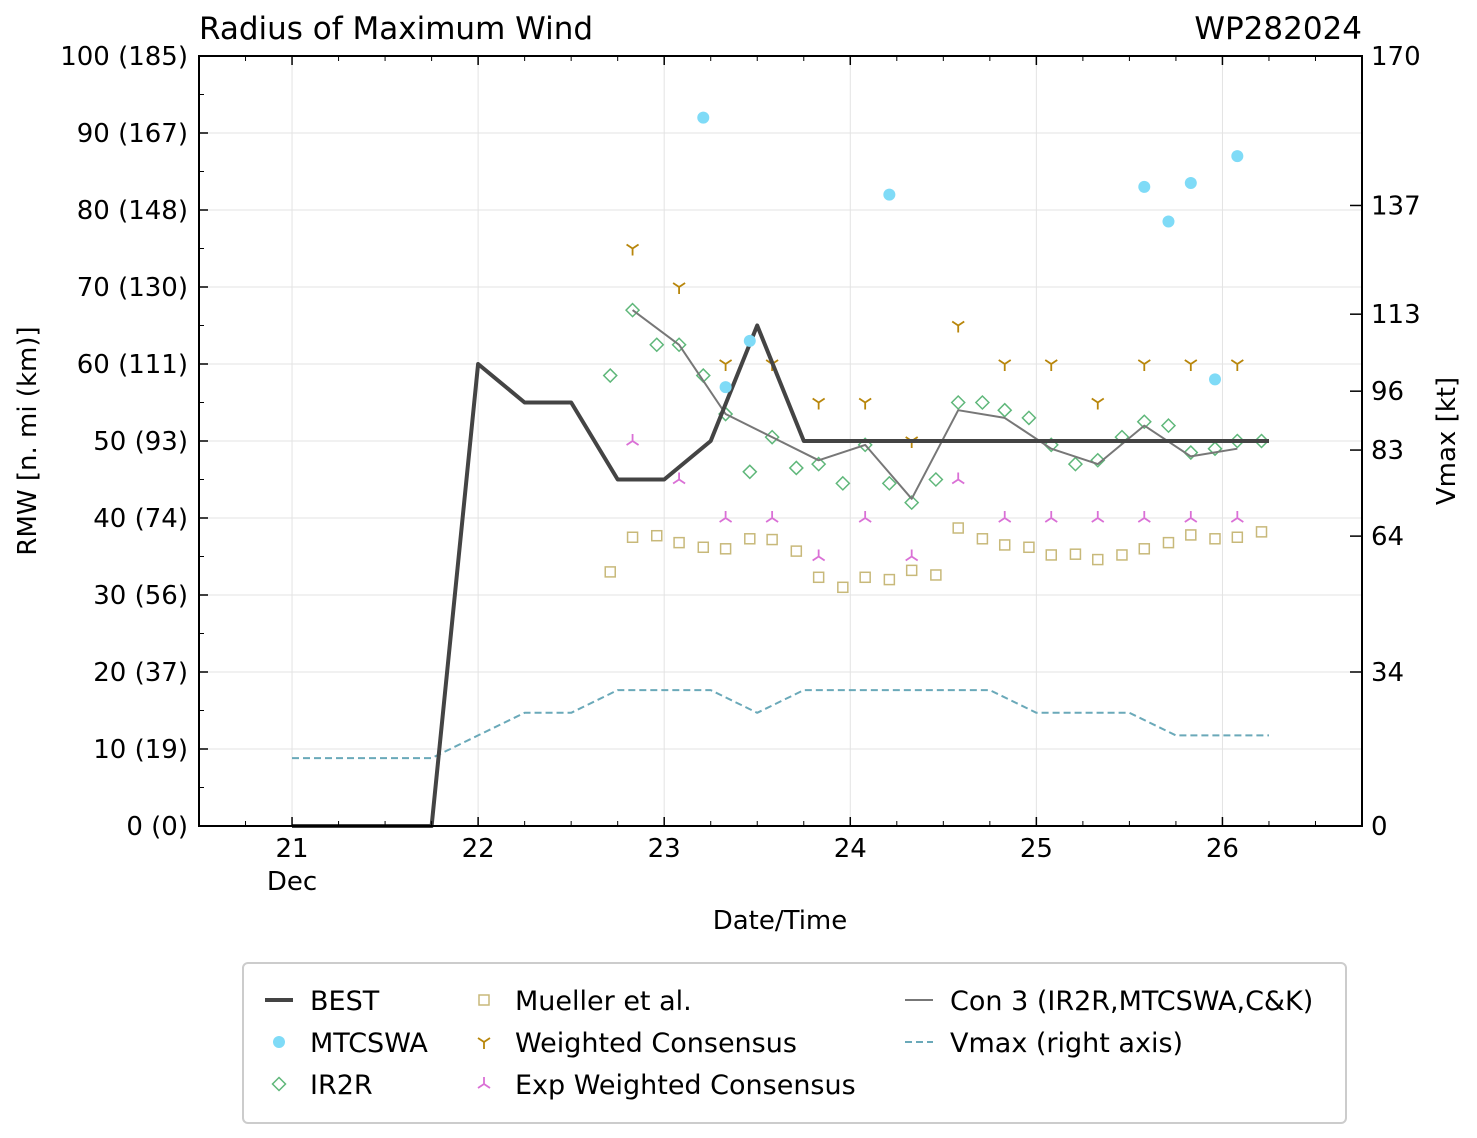 This screenshot has height=1138, width=1477. I want to click on legend-swatch, so click(484, 1083).